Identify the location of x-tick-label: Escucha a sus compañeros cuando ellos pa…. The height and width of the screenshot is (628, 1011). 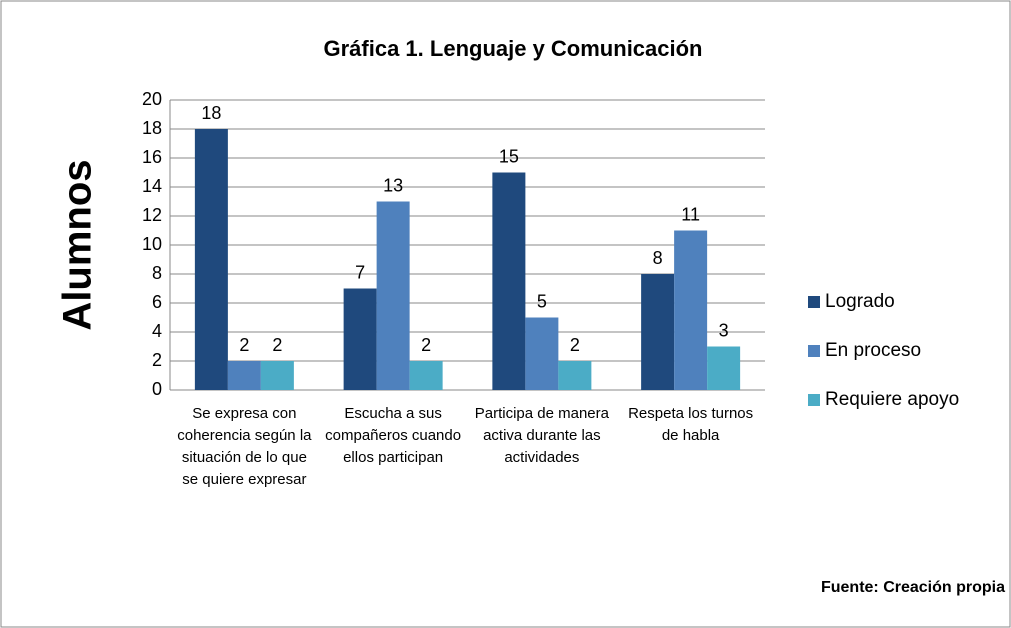
(393, 435).